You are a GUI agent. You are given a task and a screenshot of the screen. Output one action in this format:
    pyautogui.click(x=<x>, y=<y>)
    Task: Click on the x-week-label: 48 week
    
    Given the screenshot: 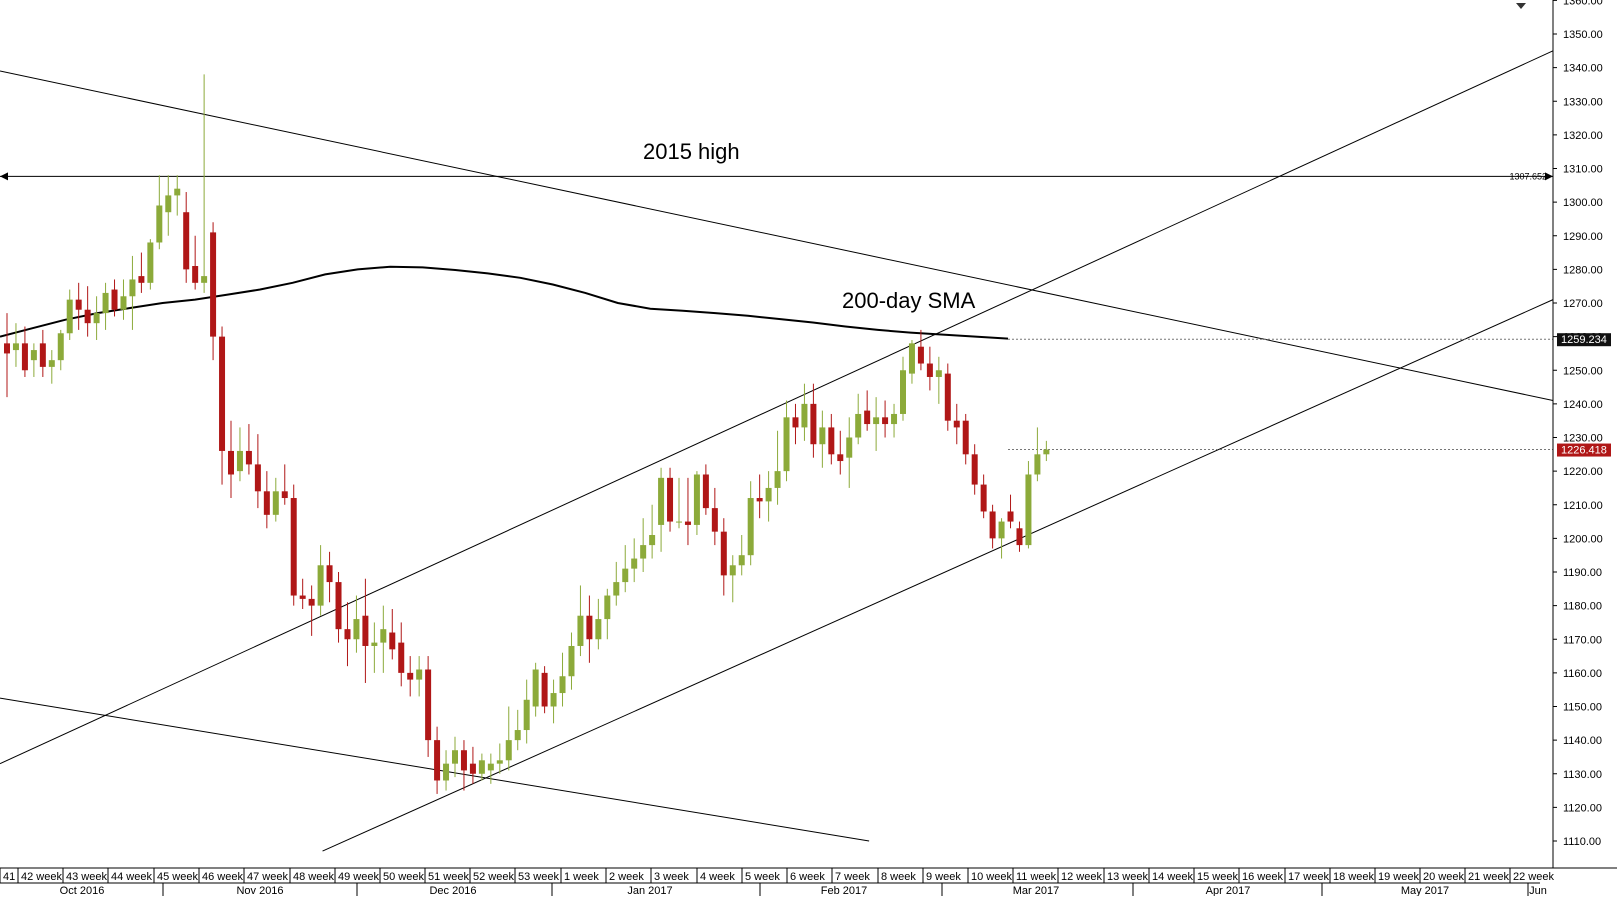 What is the action you would take?
    pyautogui.click(x=313, y=877)
    